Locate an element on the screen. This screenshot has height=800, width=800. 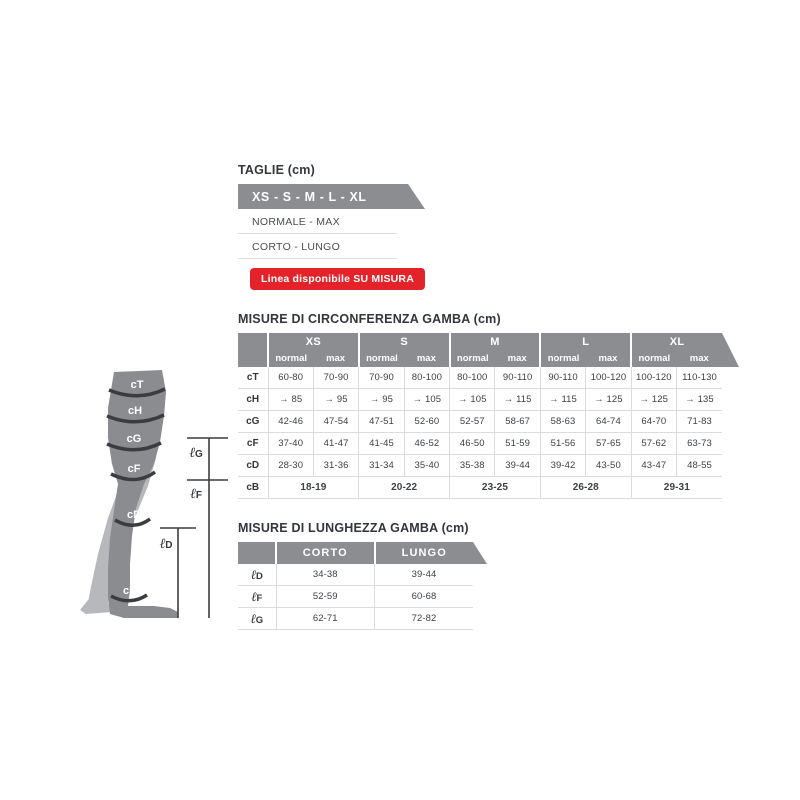
cell-ct-xs-max: 70-90 is located at coordinates (336, 378).